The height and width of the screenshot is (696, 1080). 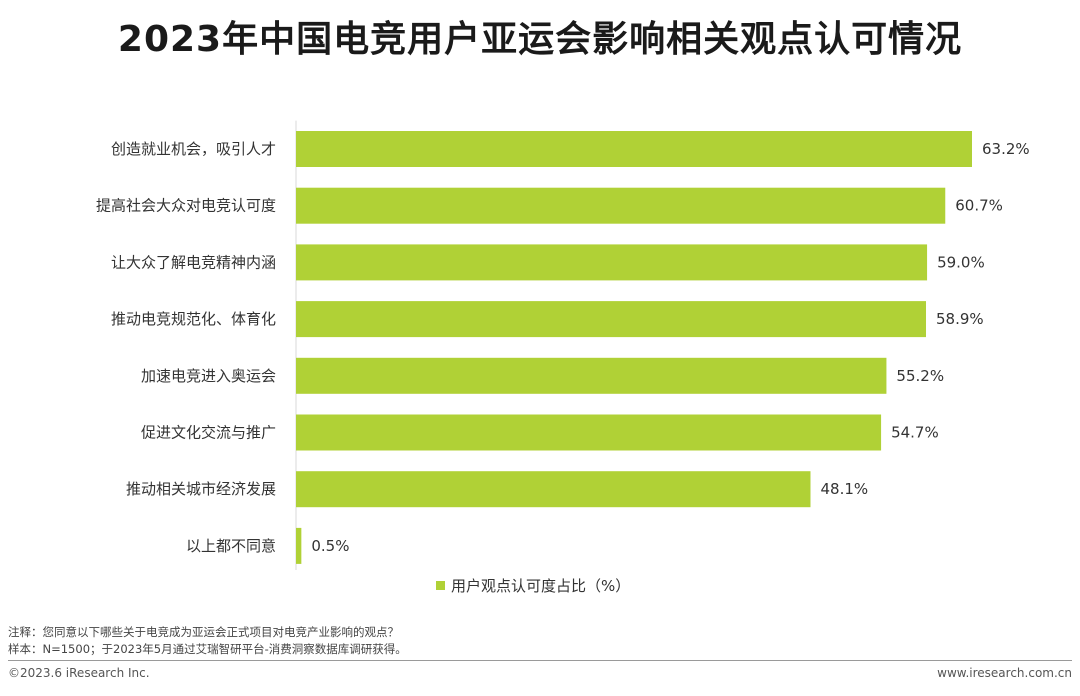 I want to click on website-link: www.iresearch.com.cn, so click(x=1004, y=673).